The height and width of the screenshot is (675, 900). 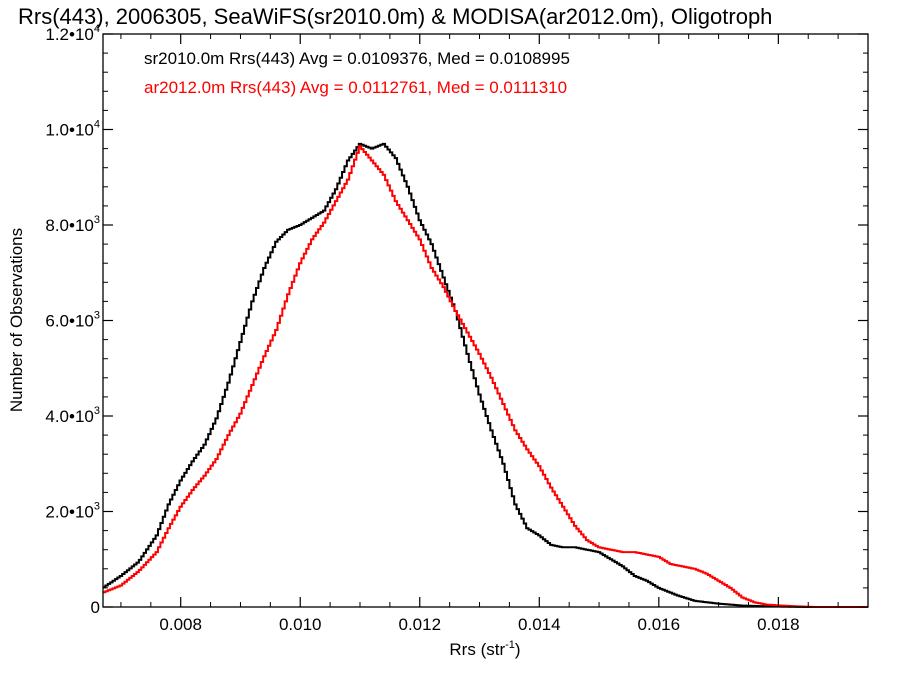 I want to click on y-tick-label: 2.0•103, so click(x=72, y=511).